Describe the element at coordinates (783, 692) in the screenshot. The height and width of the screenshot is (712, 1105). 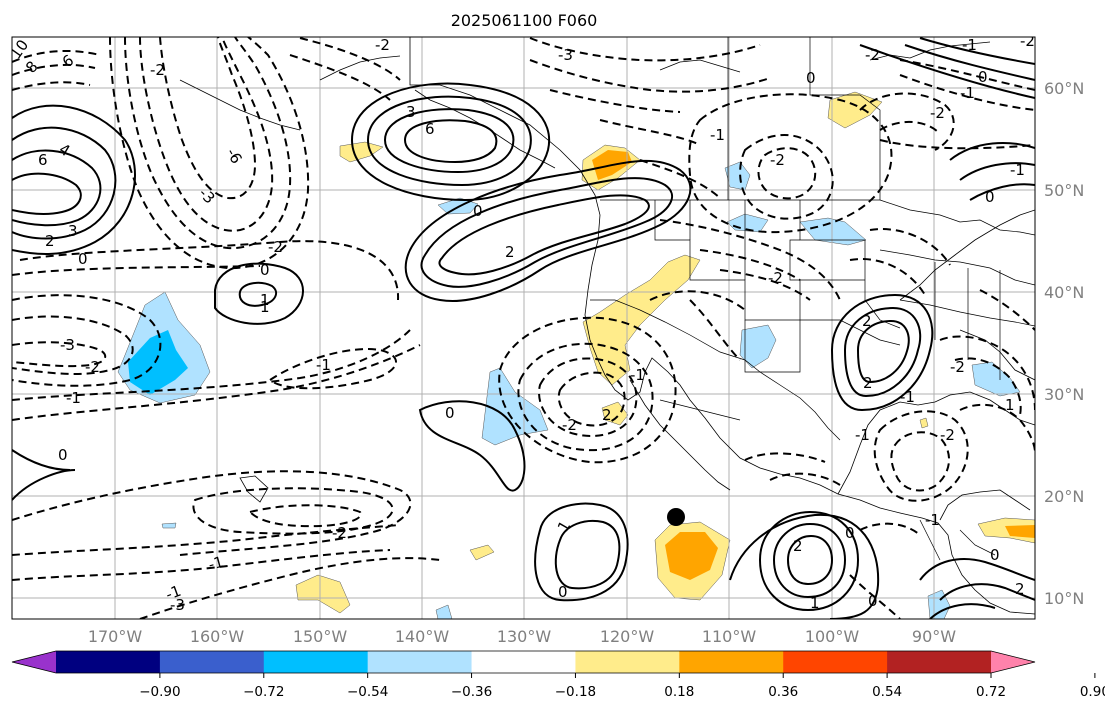
I see `colorbar-tick-label: 0.36` at that location.